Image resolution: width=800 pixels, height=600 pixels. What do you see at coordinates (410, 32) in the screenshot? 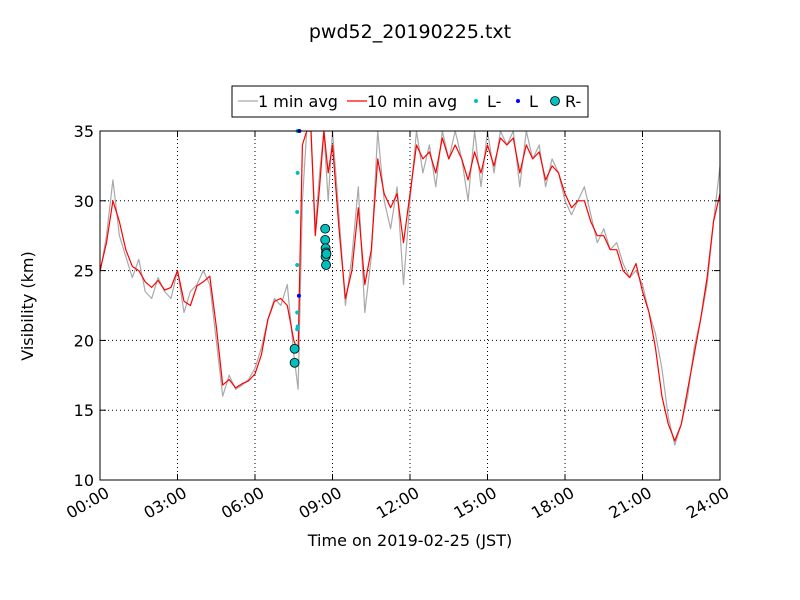
I see `chart-title: pwd52_20190225.txt` at bounding box center [410, 32].